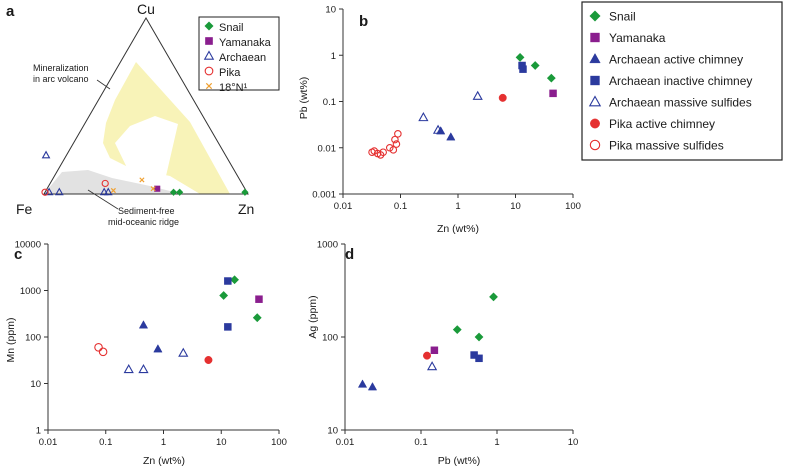  What do you see at coordinates (329, 102) in the screenshot?
I see `y-tick-label-b-2: 0.1` at bounding box center [329, 102].